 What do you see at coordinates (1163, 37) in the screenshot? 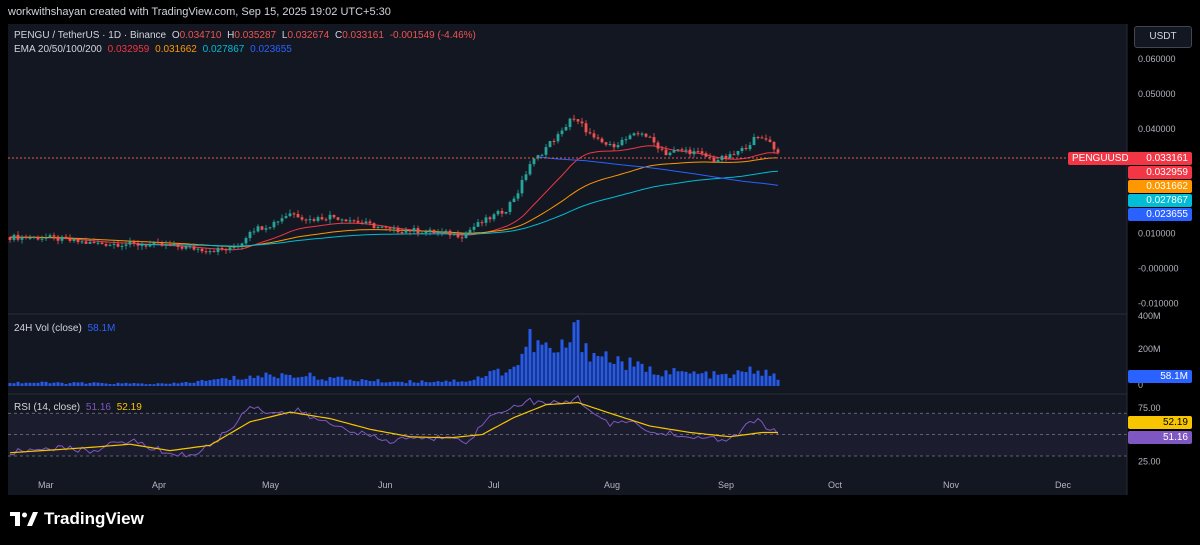
I see `currency-button: USDT` at bounding box center [1163, 37].